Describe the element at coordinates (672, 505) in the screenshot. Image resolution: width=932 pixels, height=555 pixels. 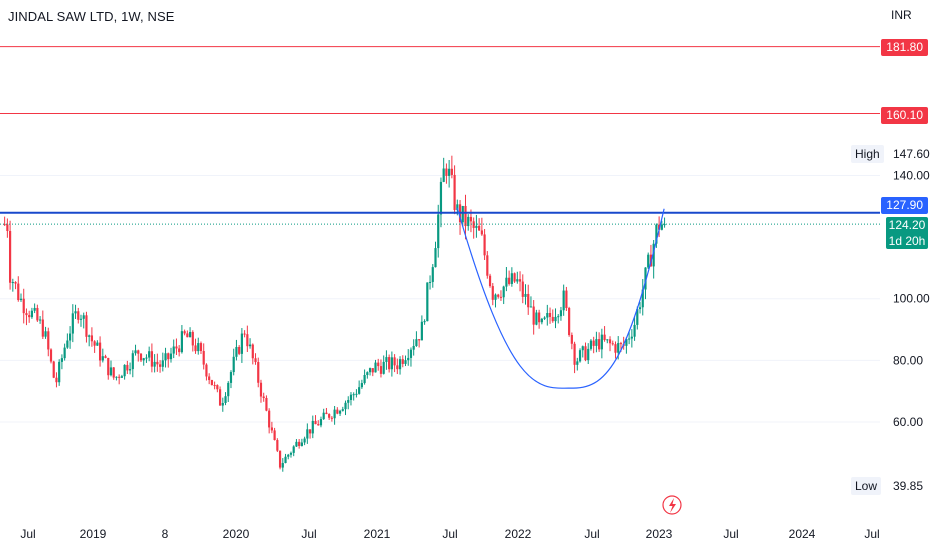
I see `lightning-bolt-shape` at that location.